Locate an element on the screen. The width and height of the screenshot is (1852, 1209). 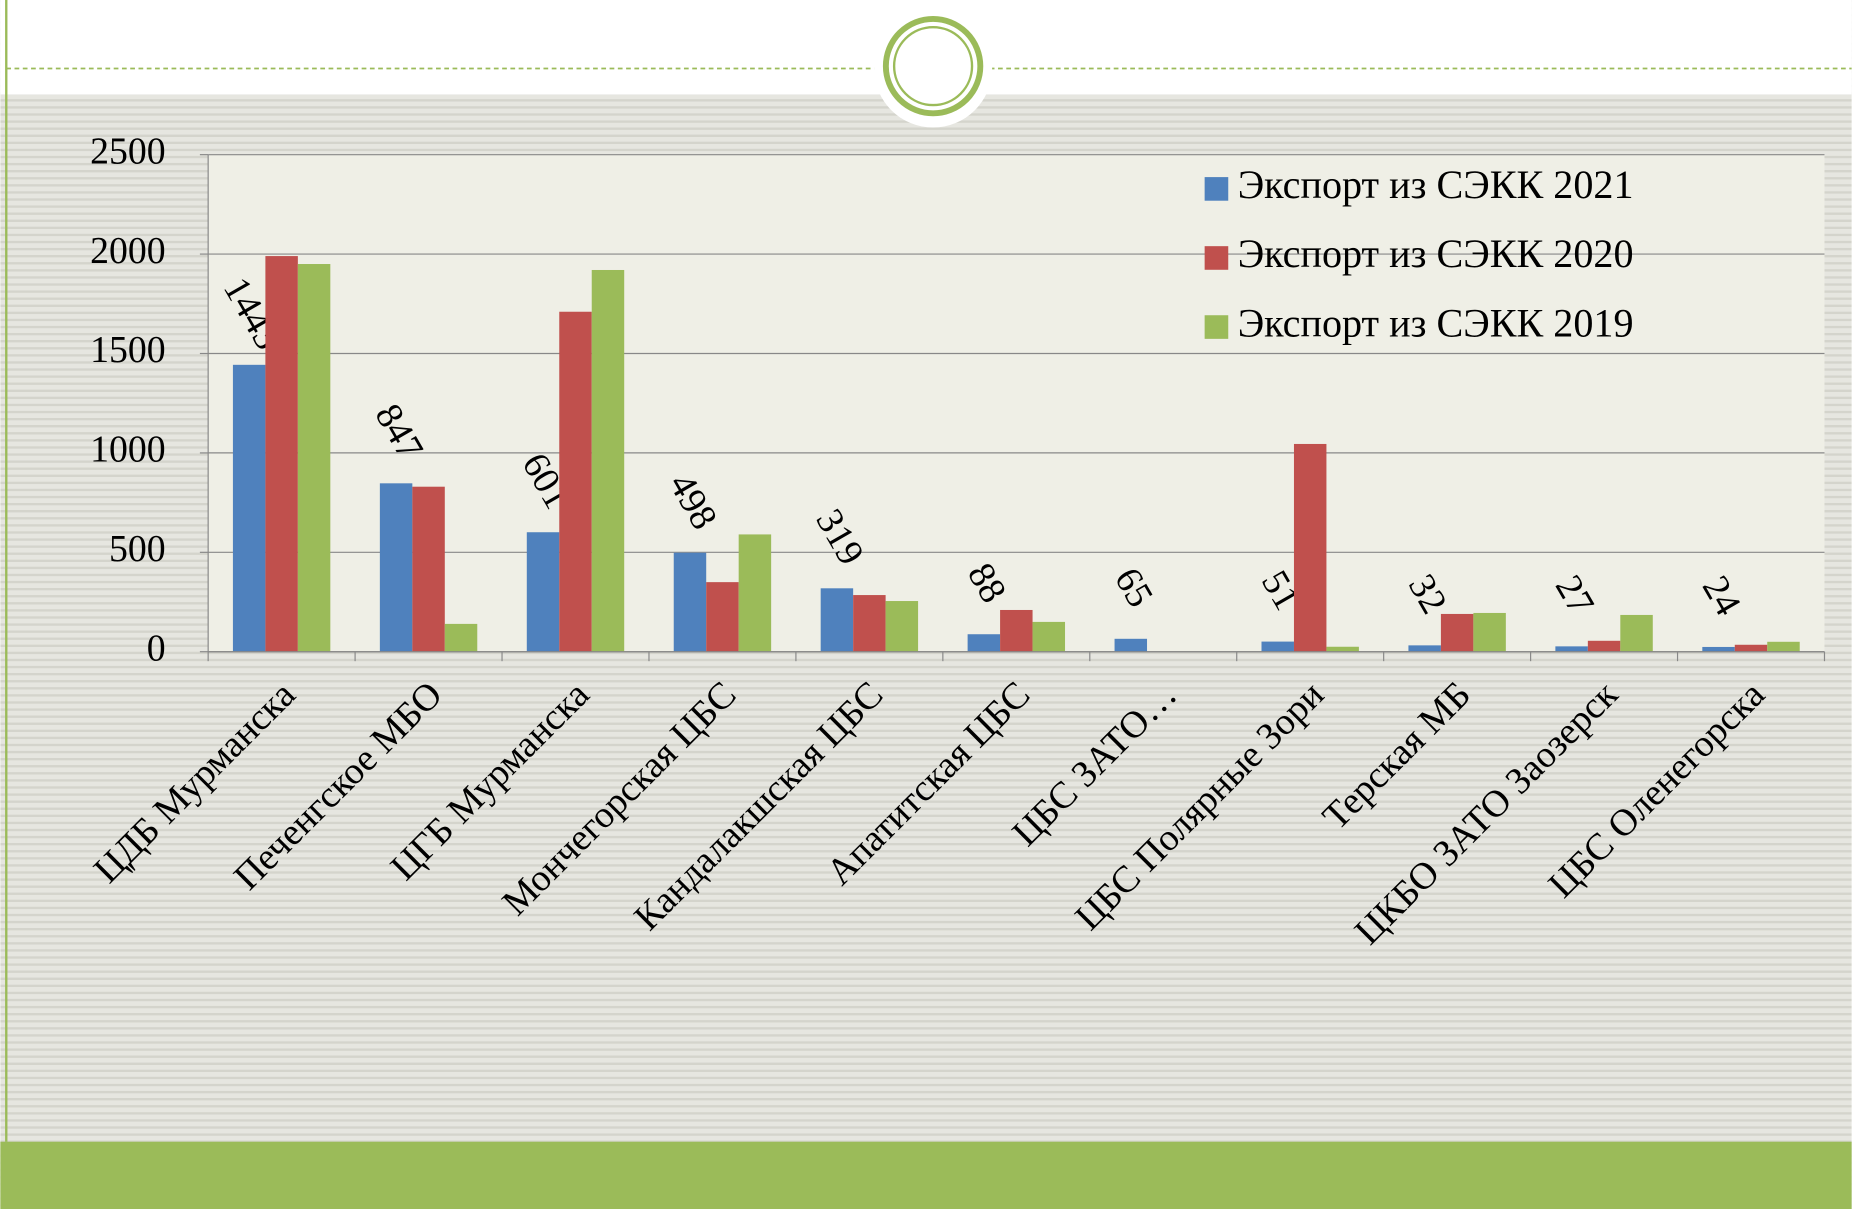
y-tick-label: 2500 is located at coordinates (128, 151).